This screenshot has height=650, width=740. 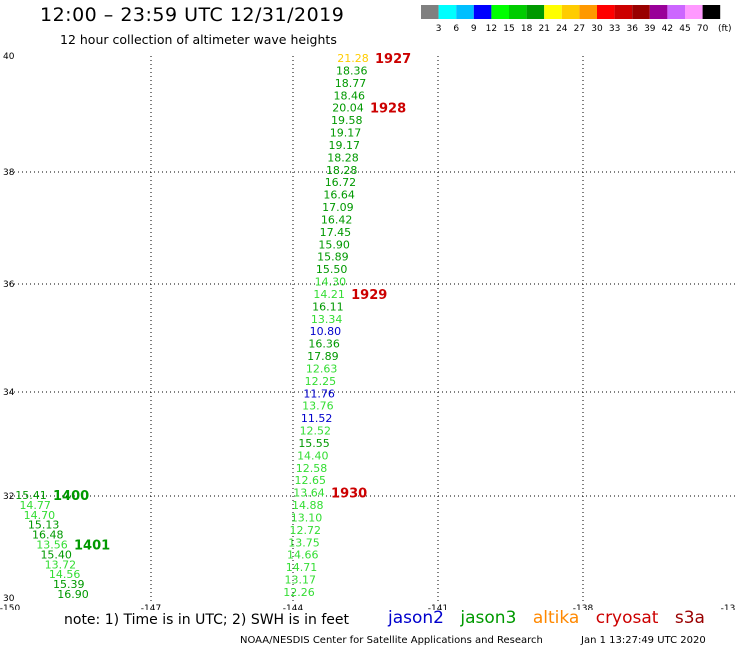 I want to click on wave-height-value: 16.64, so click(x=339, y=195).